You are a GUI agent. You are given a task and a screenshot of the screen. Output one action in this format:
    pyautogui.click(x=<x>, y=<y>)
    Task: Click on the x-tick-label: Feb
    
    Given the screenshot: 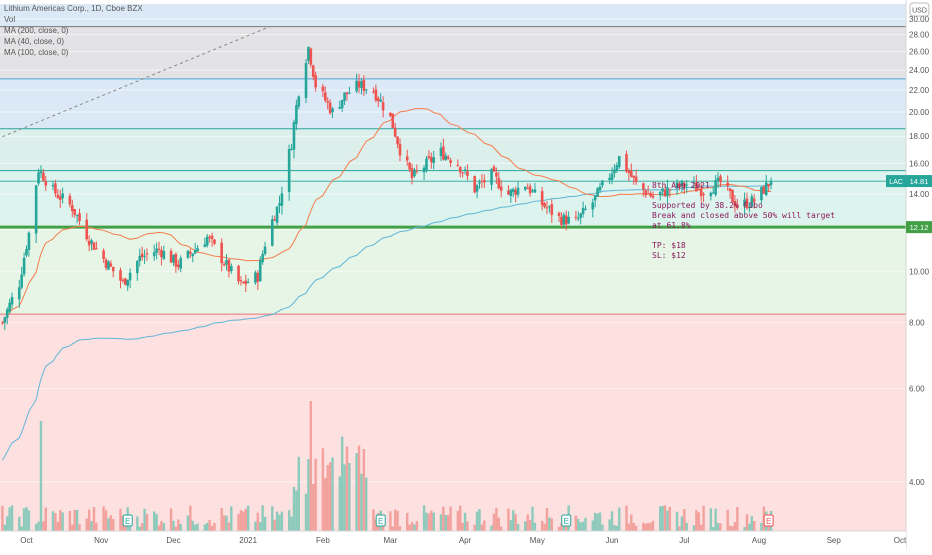 What is the action you would take?
    pyautogui.click(x=323, y=540)
    